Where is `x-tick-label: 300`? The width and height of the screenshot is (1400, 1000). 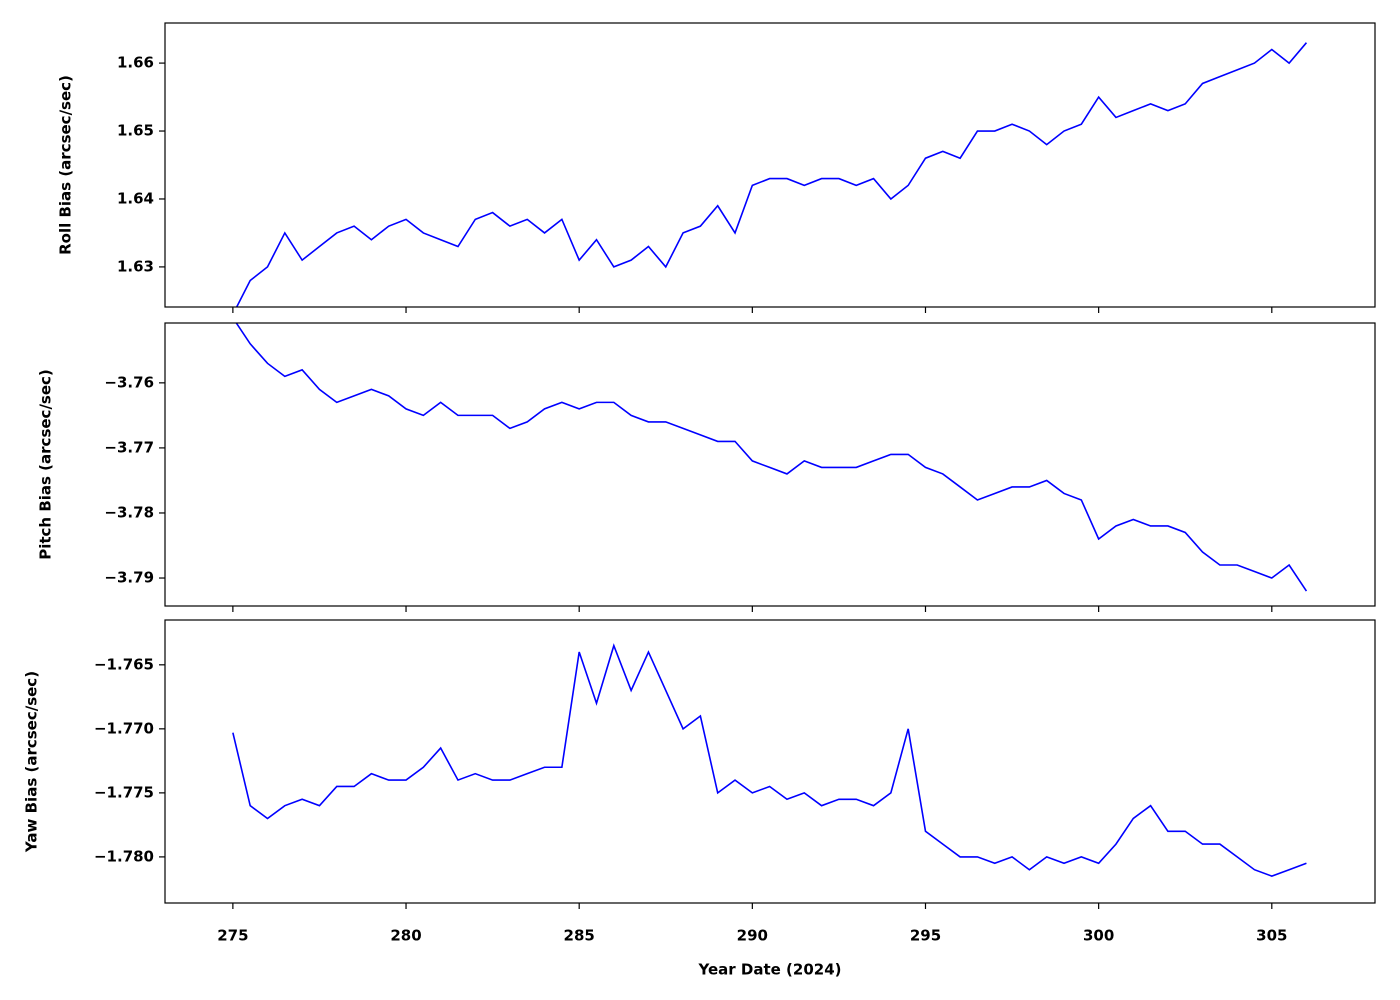
x-tick-label: 300 is located at coordinates (1098, 936).